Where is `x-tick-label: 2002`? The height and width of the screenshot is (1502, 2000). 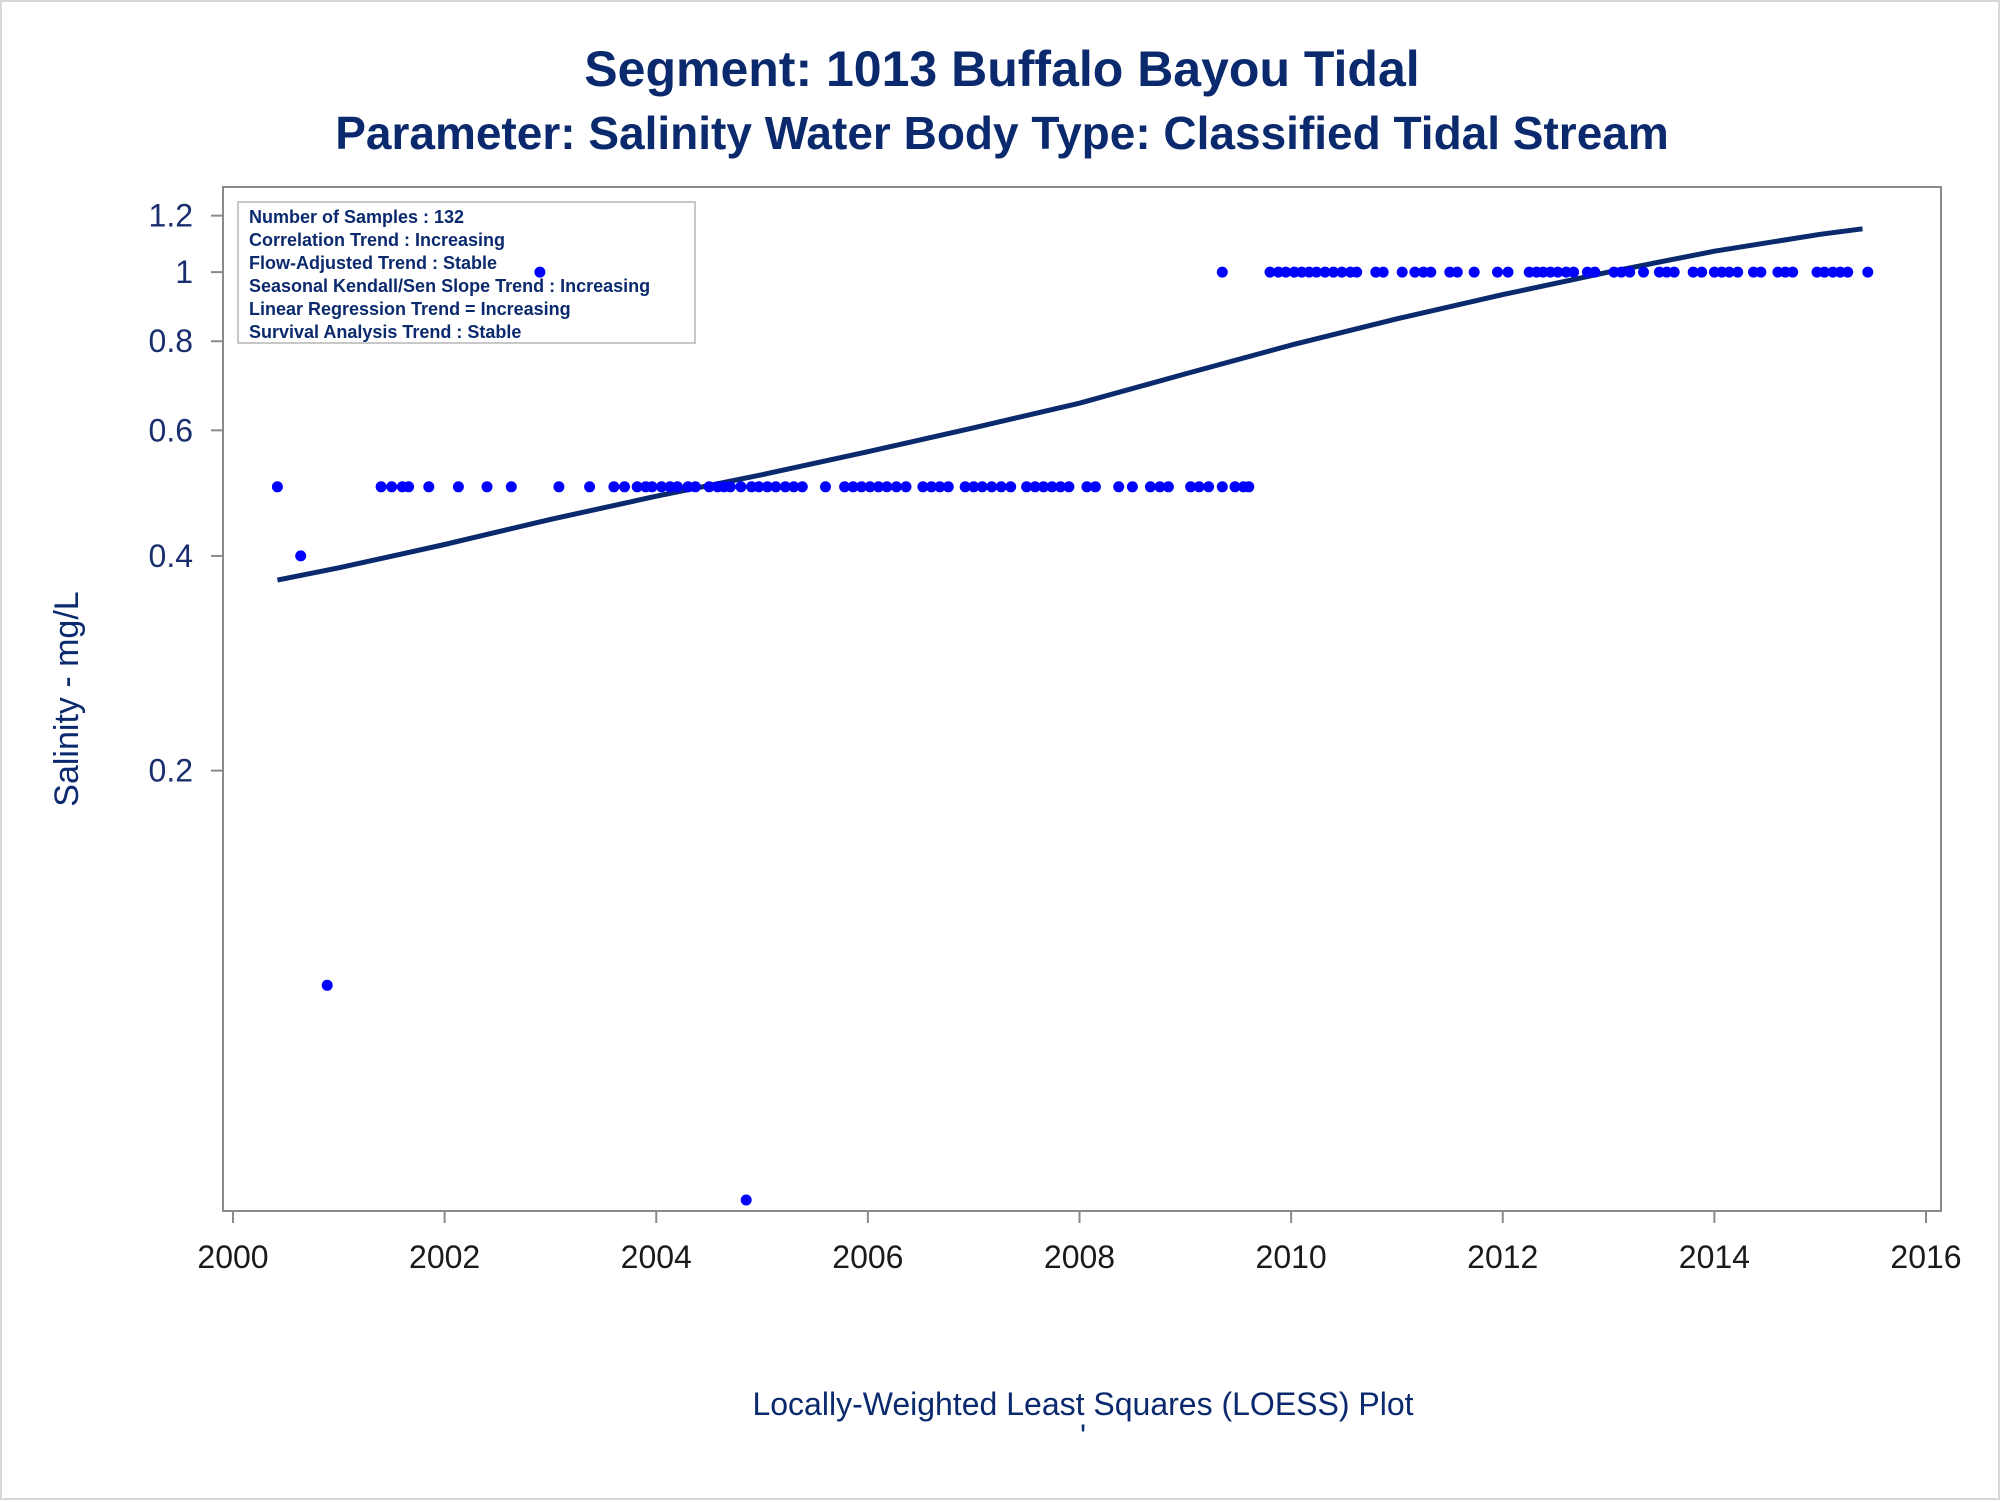 x-tick-label: 2002 is located at coordinates (444, 1257).